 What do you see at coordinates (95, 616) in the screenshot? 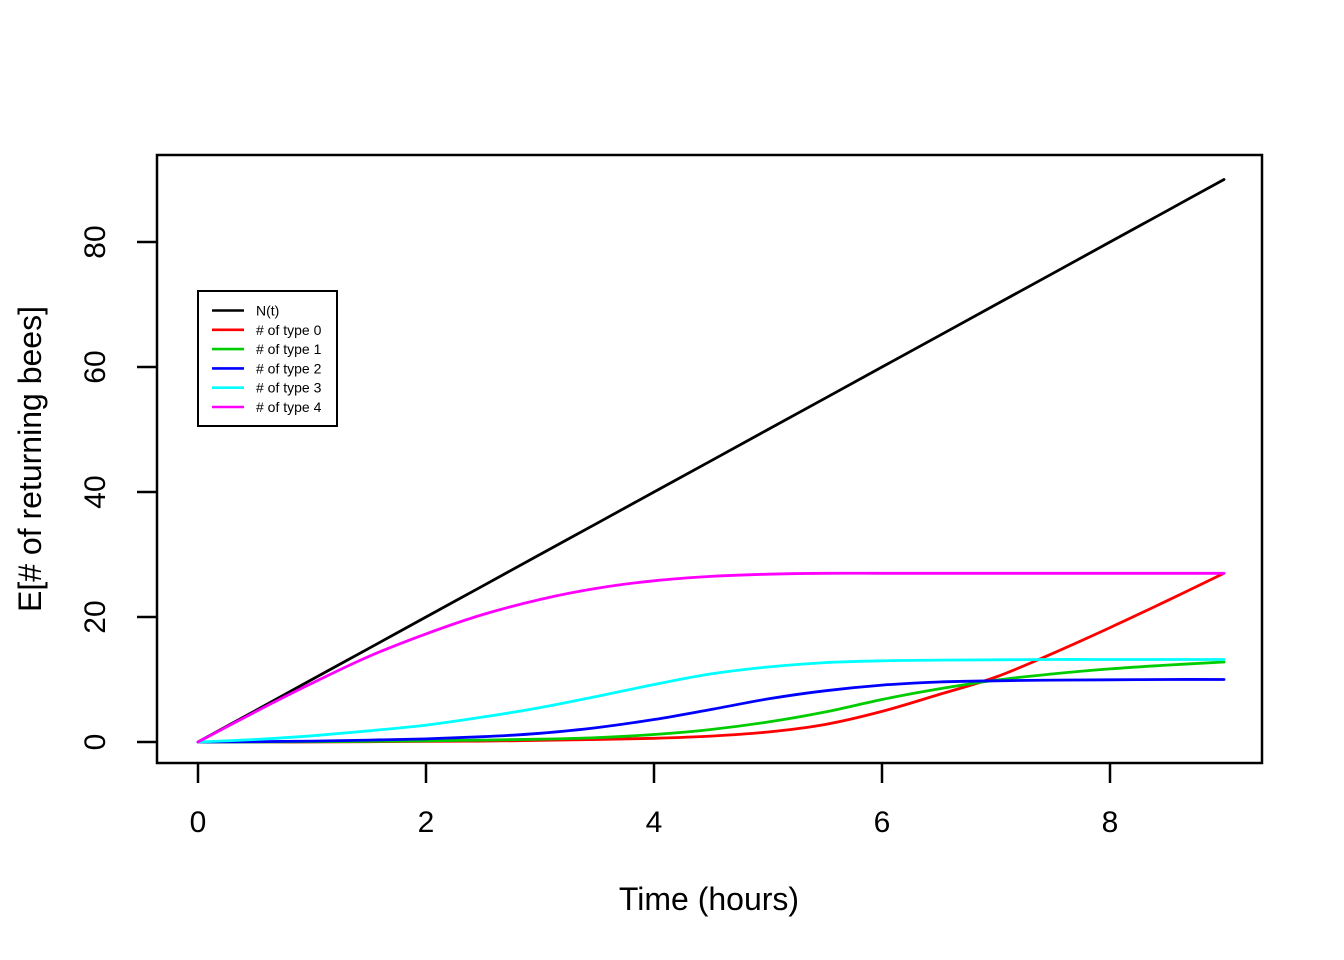
I see `y-tick-label: 20` at bounding box center [95, 616].